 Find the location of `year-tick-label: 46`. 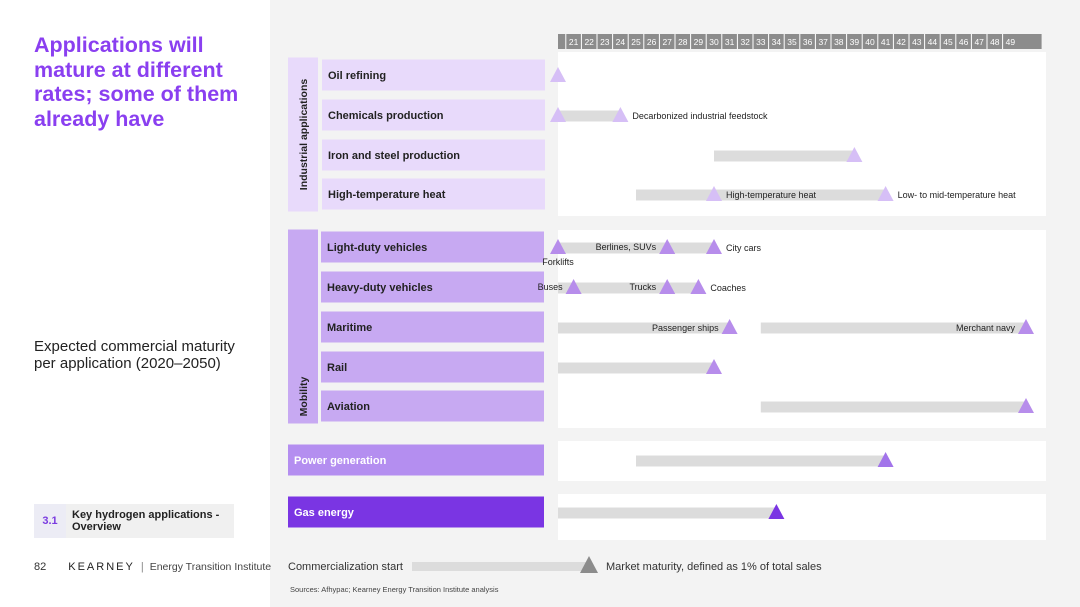

year-tick-label: 46 is located at coordinates (964, 42).